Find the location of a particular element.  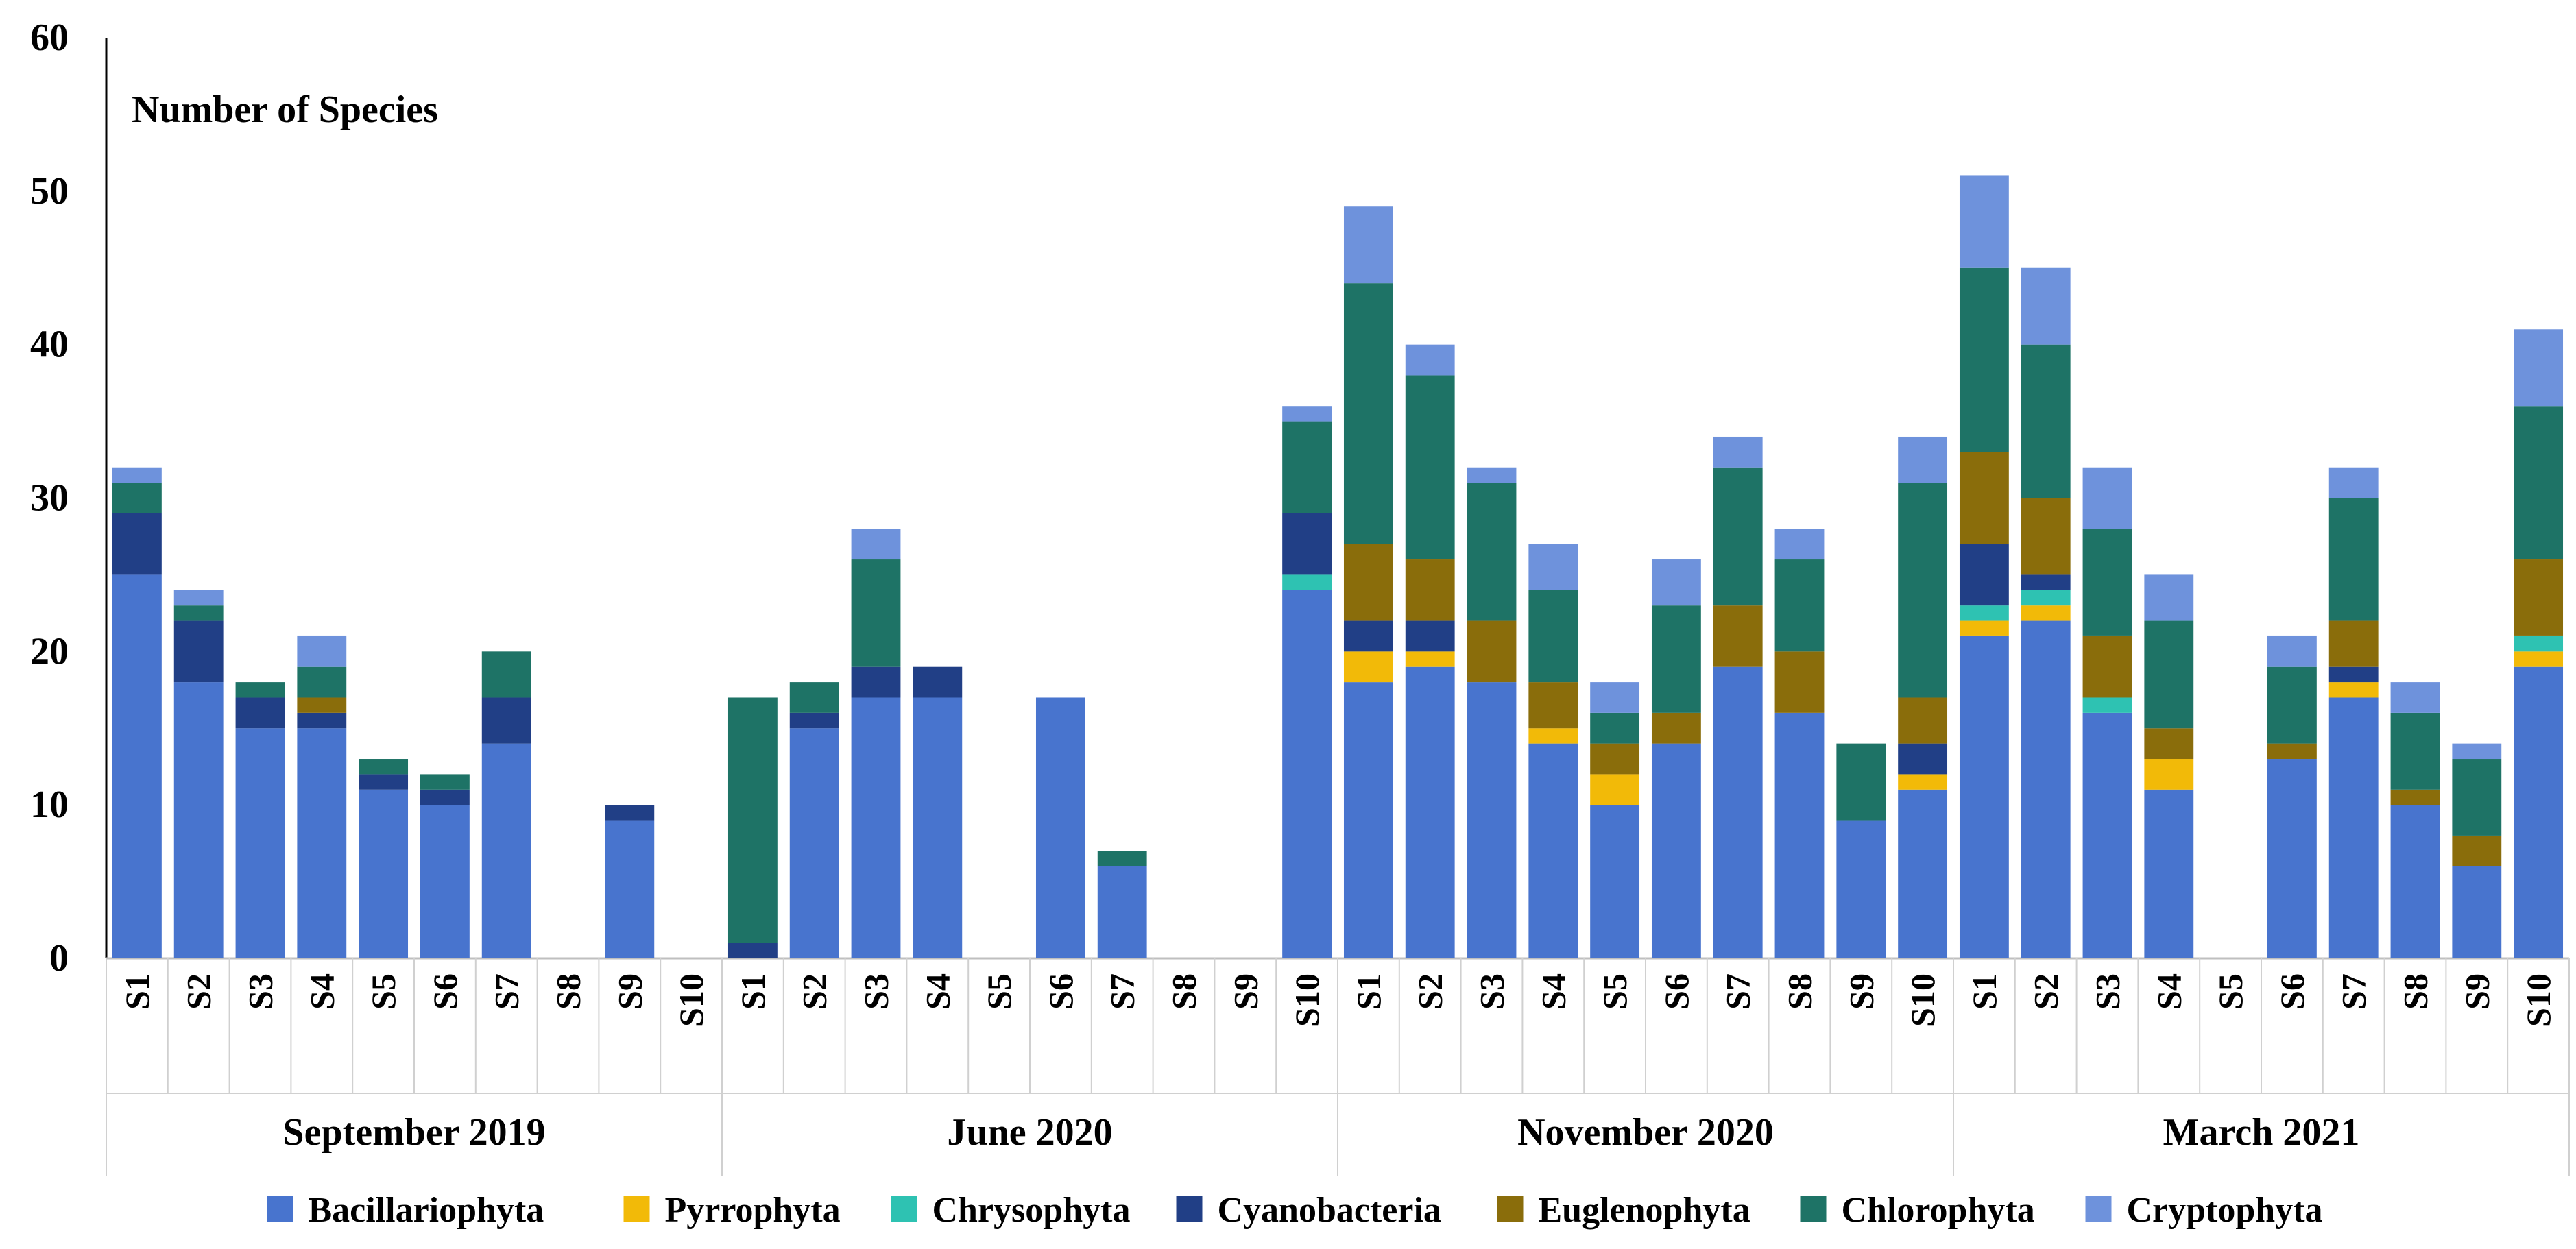

legend-label: Cryptophyta is located at coordinates (2225, 1210).